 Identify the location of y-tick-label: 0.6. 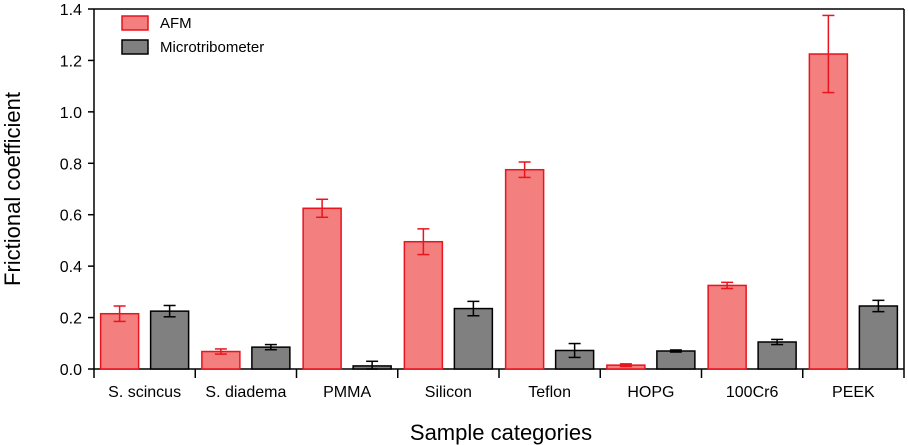
(71, 216).